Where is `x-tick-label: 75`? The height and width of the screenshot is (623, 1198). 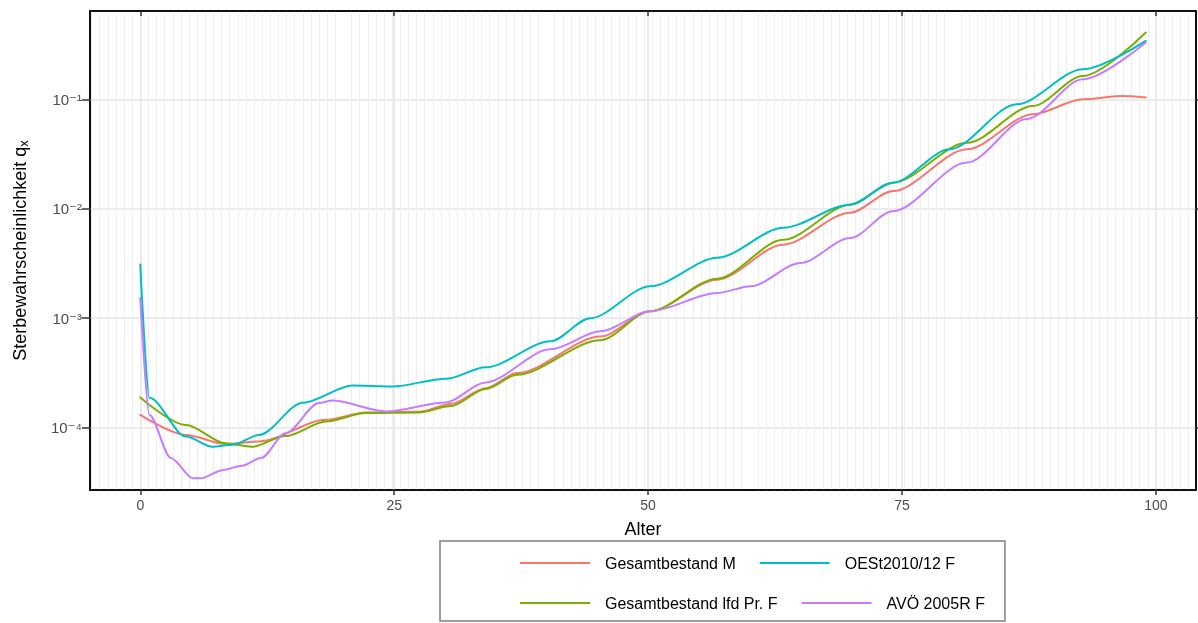 x-tick-label: 75 is located at coordinates (902, 505).